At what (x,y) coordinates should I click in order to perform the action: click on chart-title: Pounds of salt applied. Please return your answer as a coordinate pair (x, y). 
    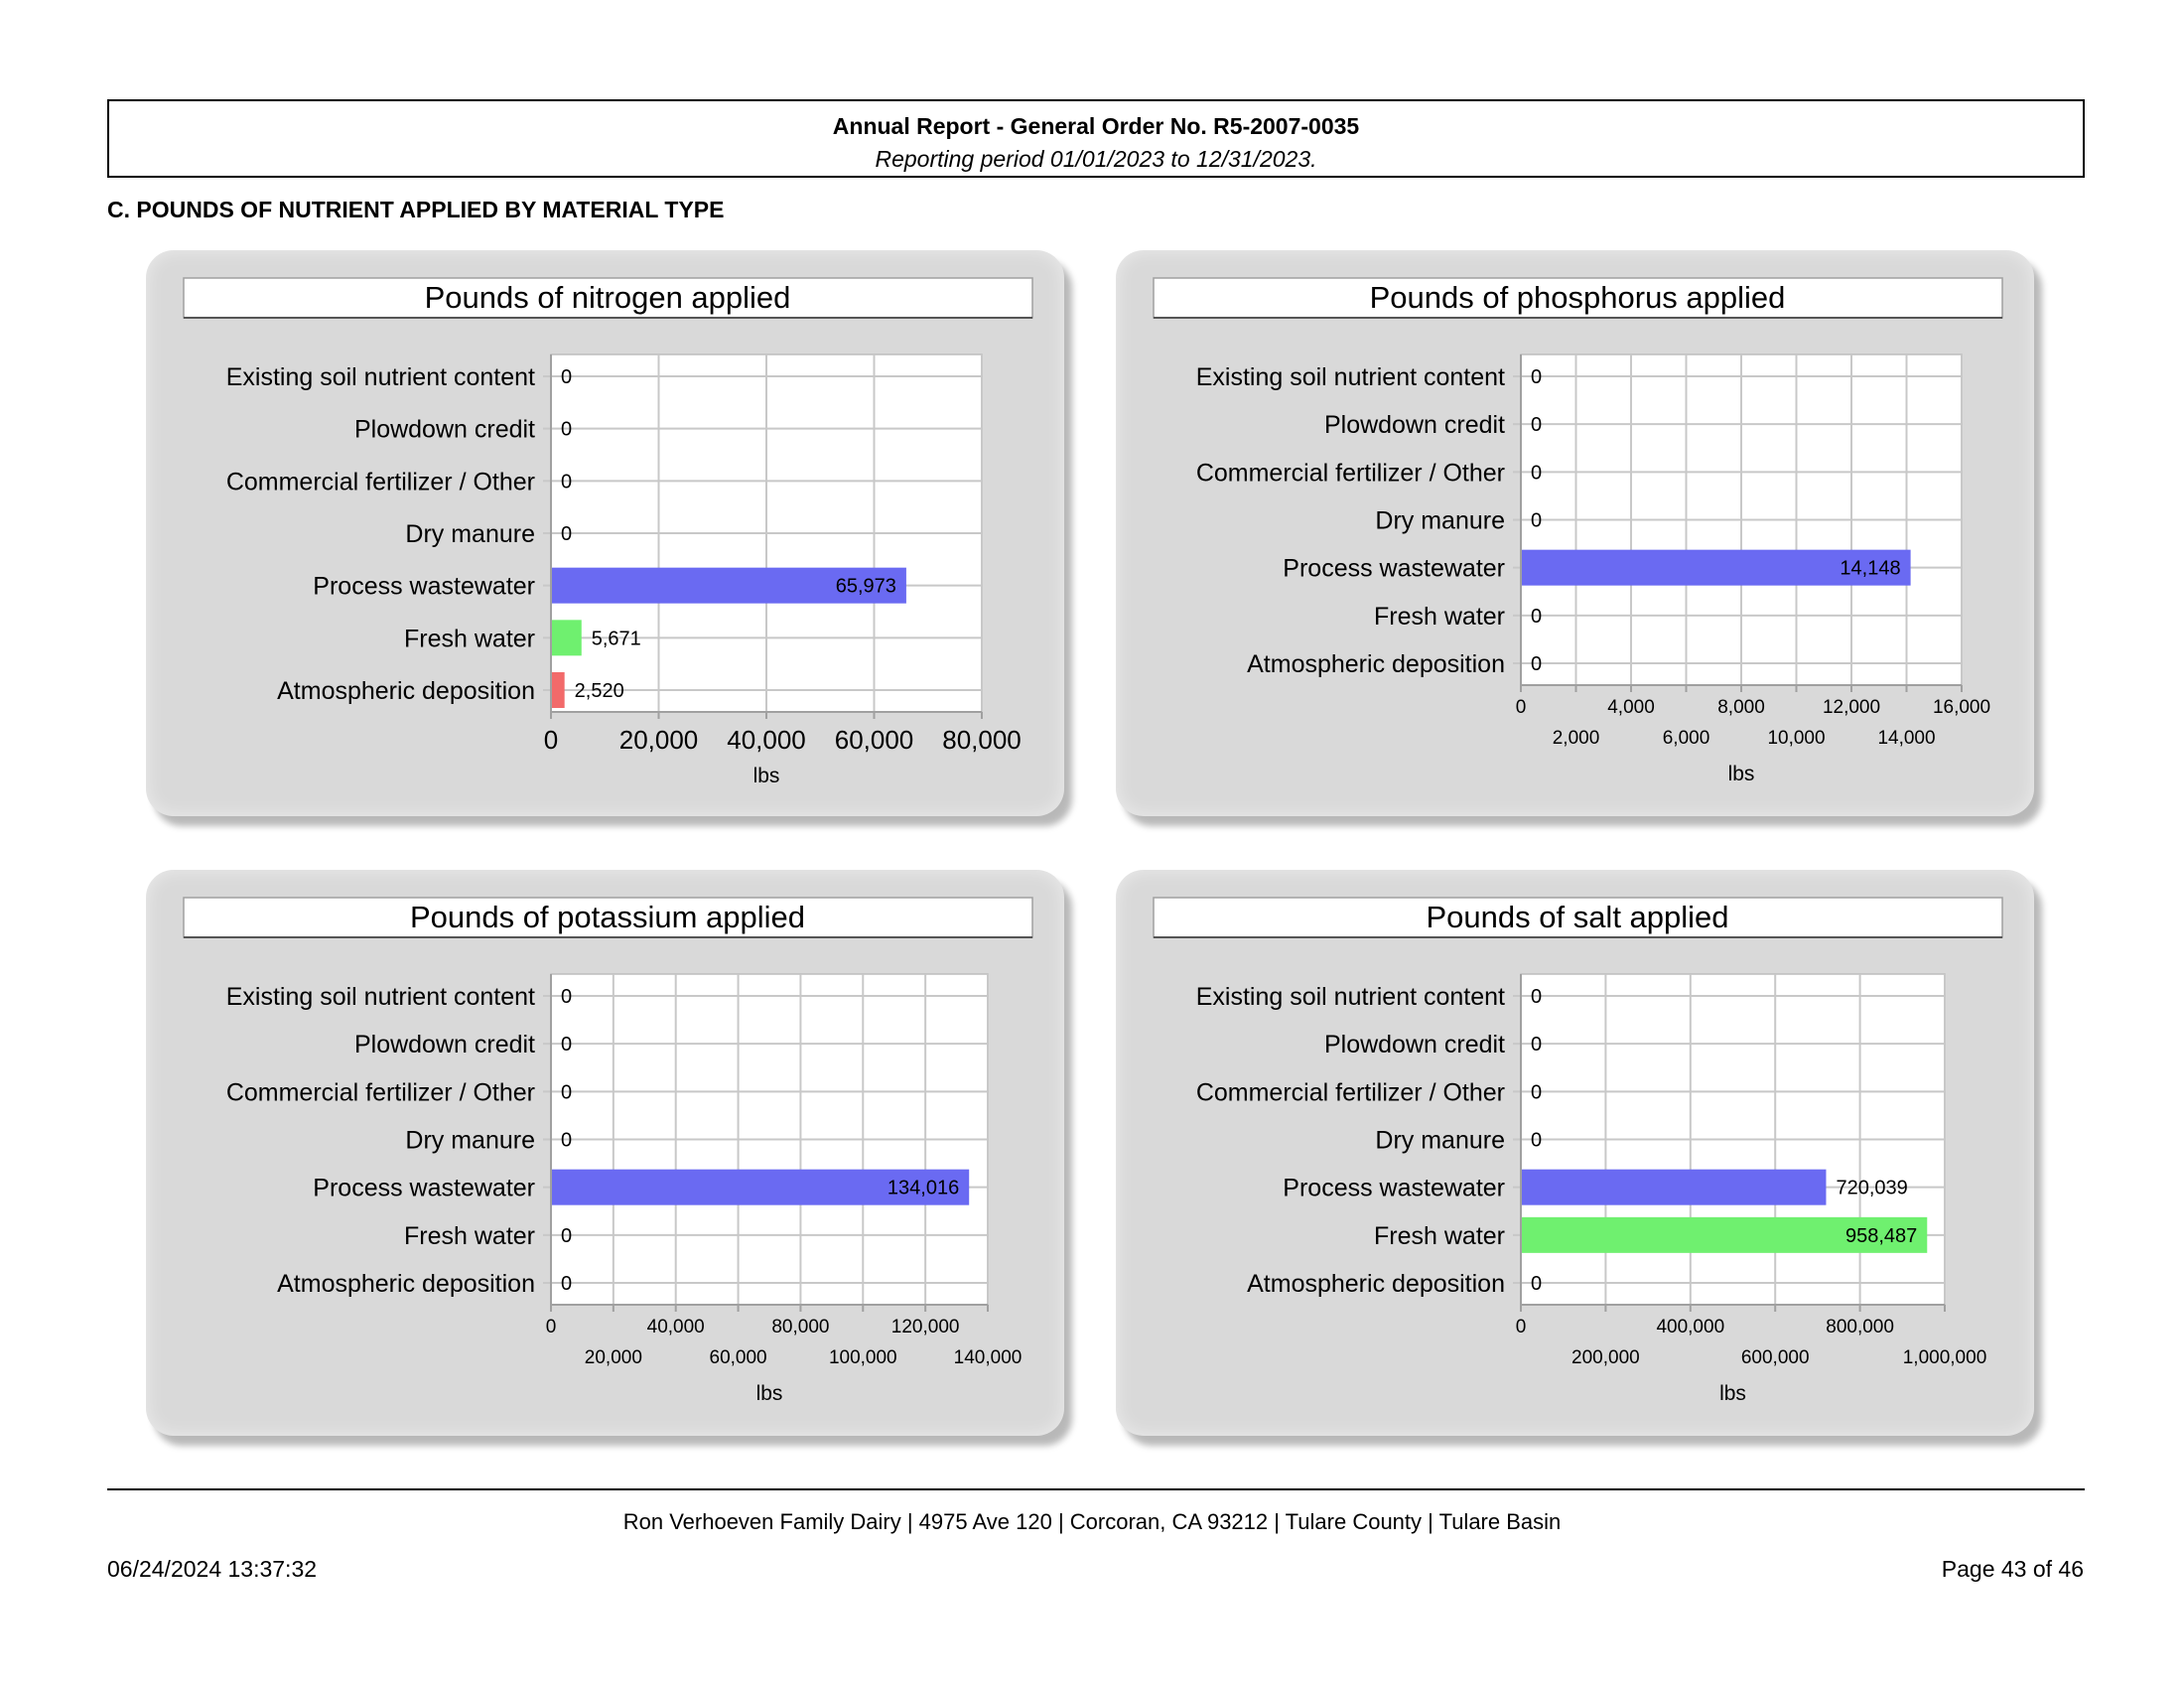
    Looking at the image, I should click on (1577, 917).